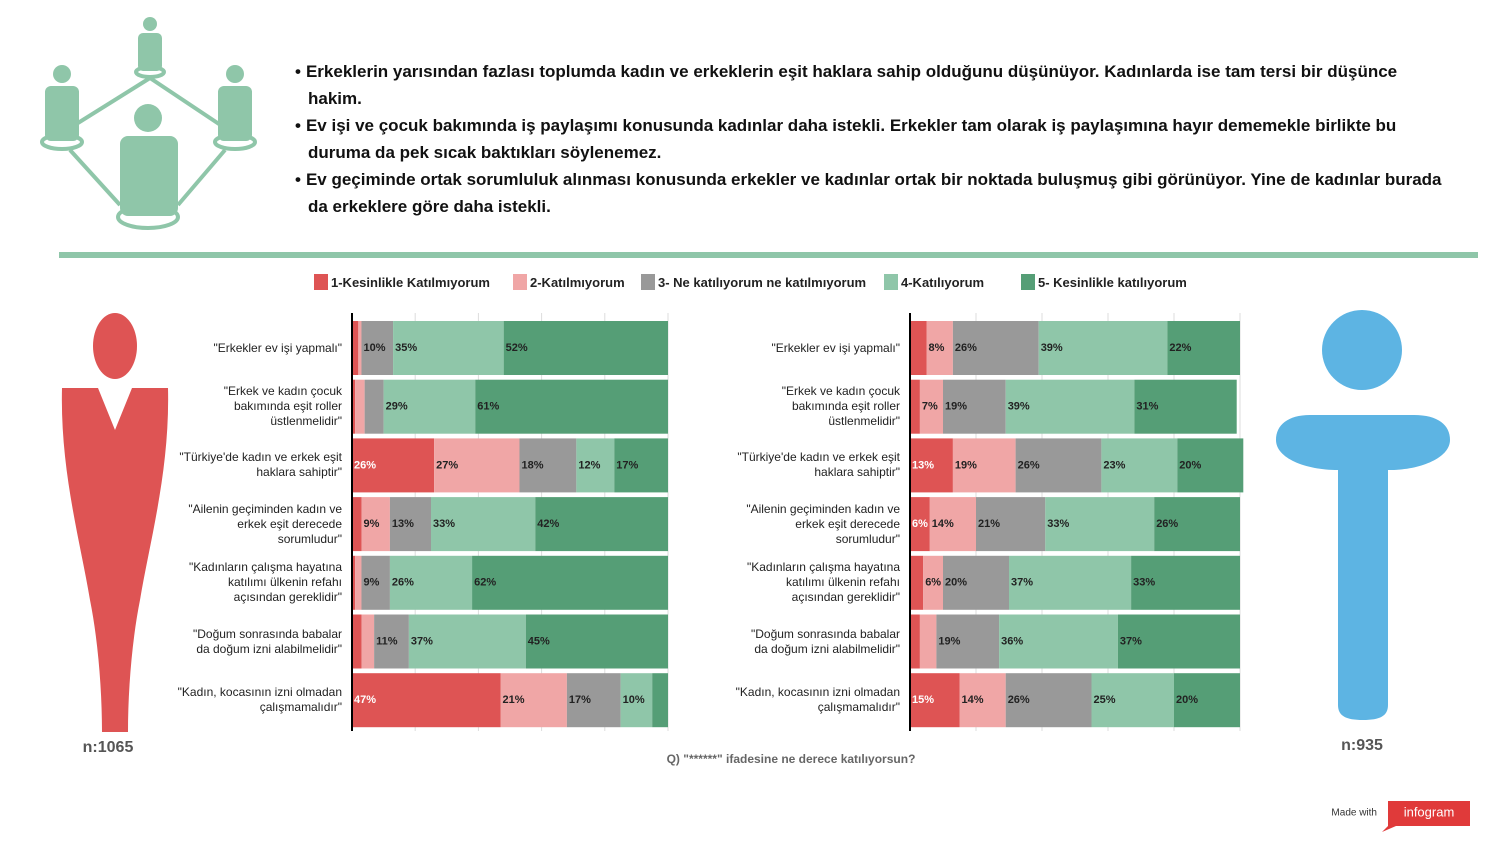 This screenshot has width=1500, height=844. I want to click on made-with: Made with, so click(1354, 813).